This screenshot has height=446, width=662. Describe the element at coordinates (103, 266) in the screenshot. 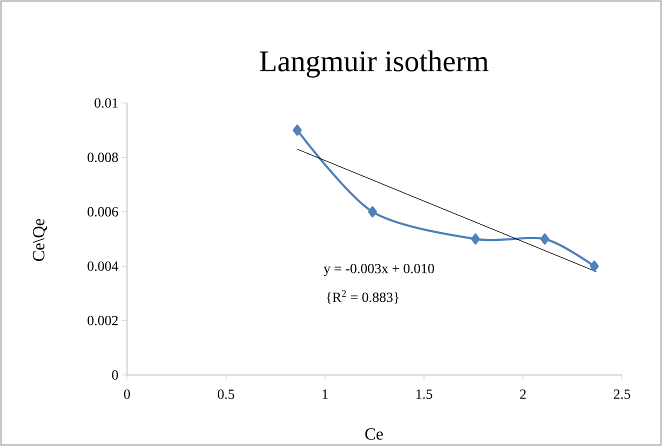

I see `y-tick-label: 0.004` at that location.